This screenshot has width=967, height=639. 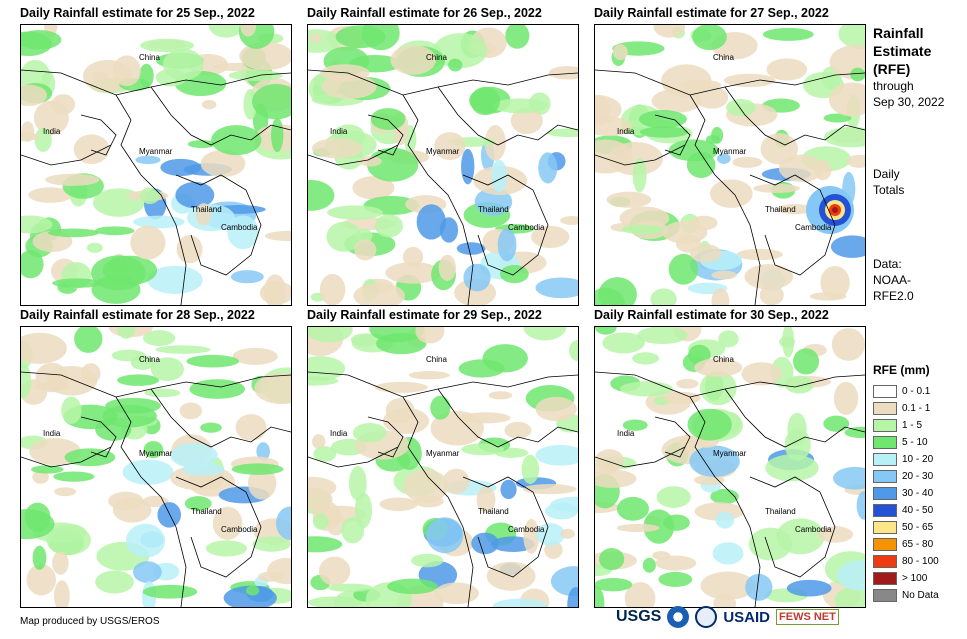 I want to click on legend-item: > 100, so click(x=906, y=578).